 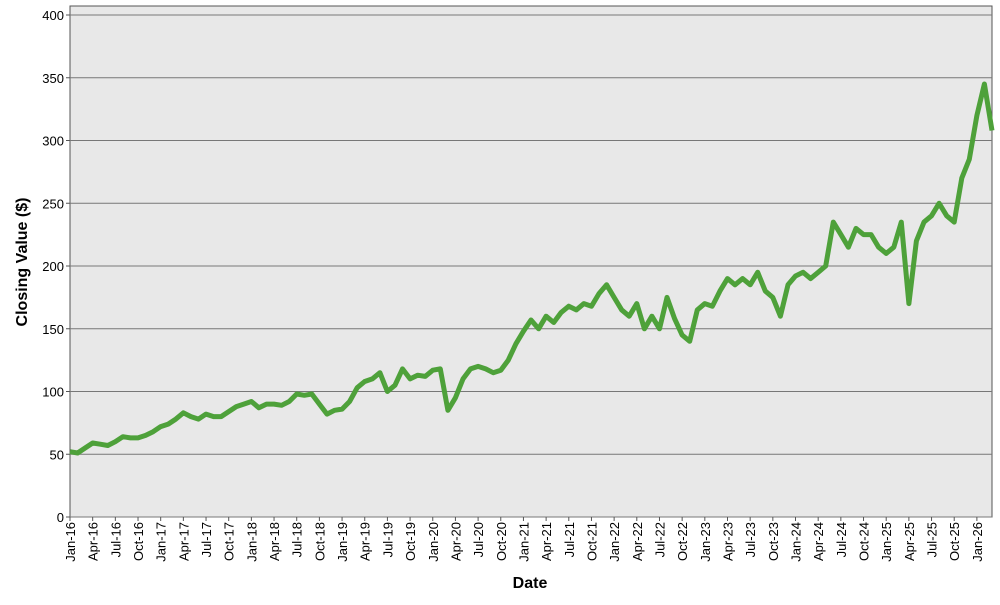 I want to click on x-tick-label: Jul-16, so click(x=115, y=539).